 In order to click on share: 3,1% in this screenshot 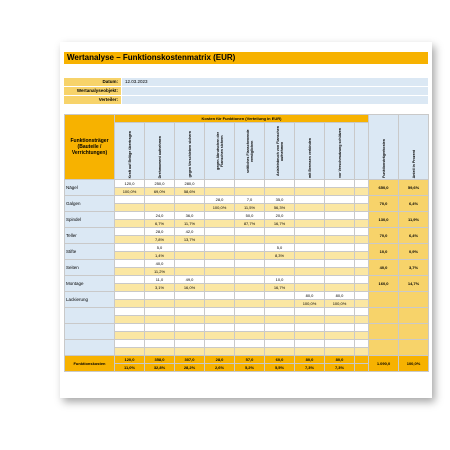, I will do `click(159, 287)`.